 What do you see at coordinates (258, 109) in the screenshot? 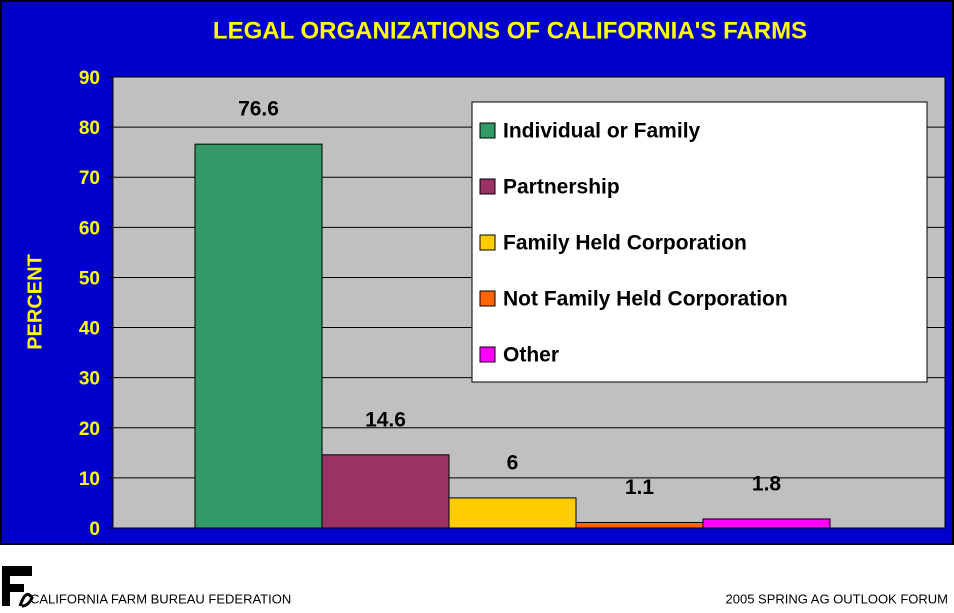
I see `data-label: 76.6` at bounding box center [258, 109].